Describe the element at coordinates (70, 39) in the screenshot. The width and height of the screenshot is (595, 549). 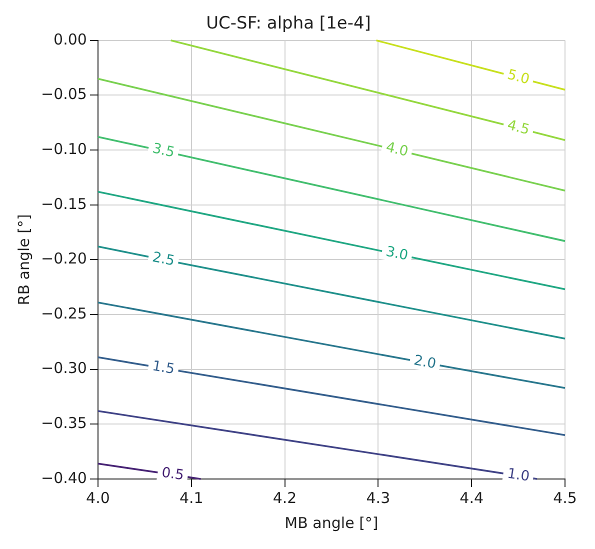
I see `y-tick-label: 0.00` at that location.